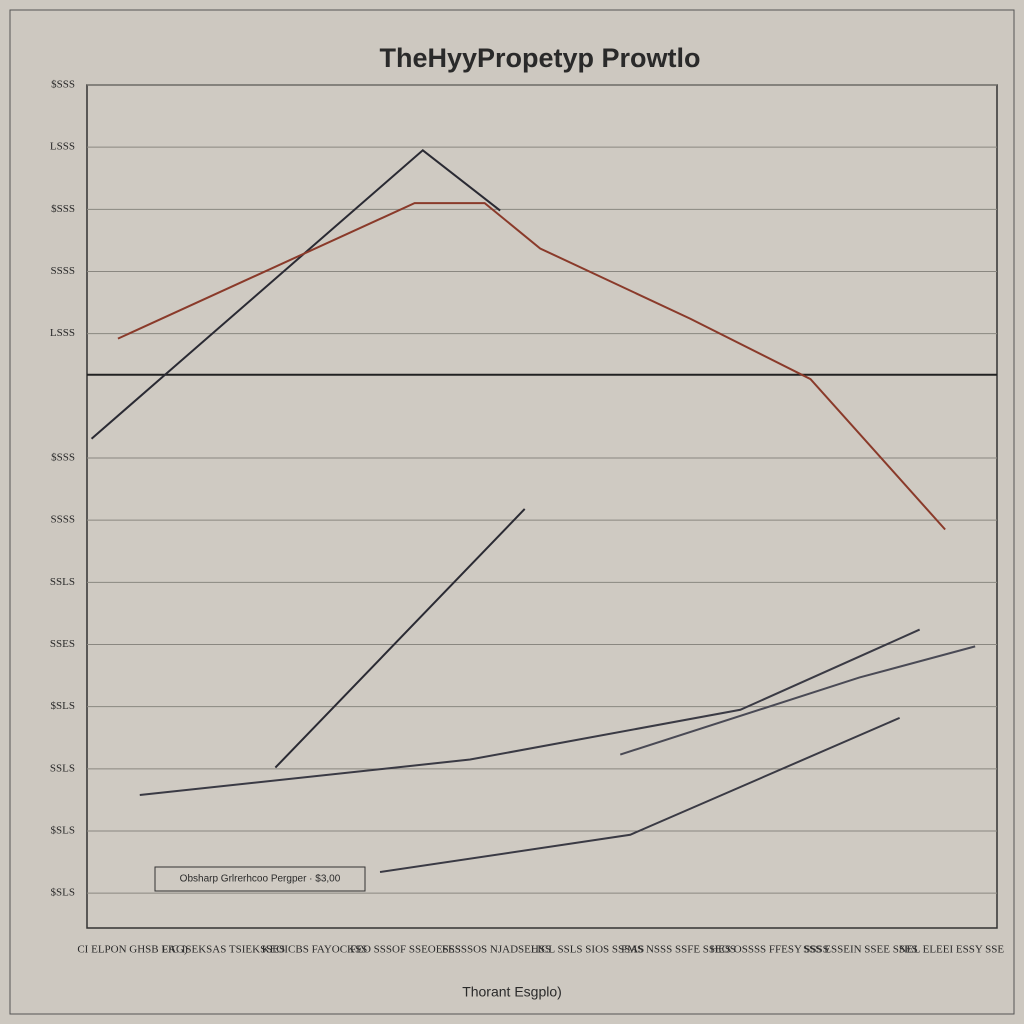 Image resolution: width=1024 pixels, height=1024 pixels. I want to click on chart-title: TheHyyPropetyp Prowtlo, so click(539, 58).